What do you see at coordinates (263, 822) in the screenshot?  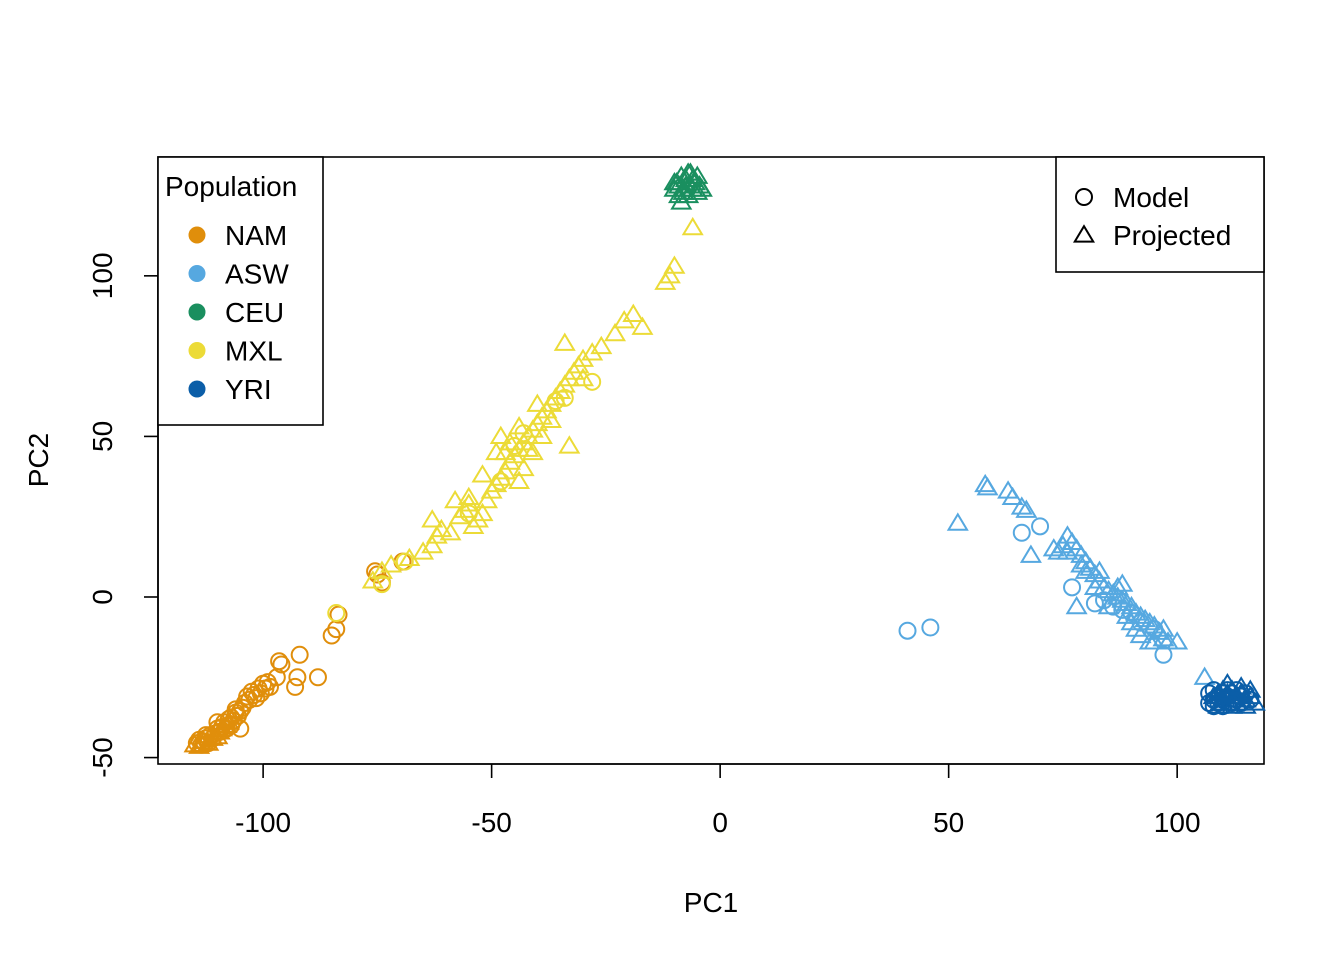 I see `x-tick-label: -100` at bounding box center [263, 822].